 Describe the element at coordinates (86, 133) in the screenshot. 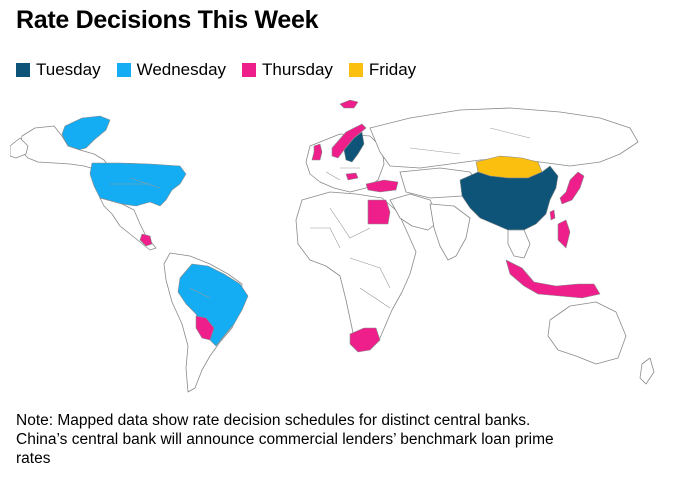

I see `region-greenland` at that location.